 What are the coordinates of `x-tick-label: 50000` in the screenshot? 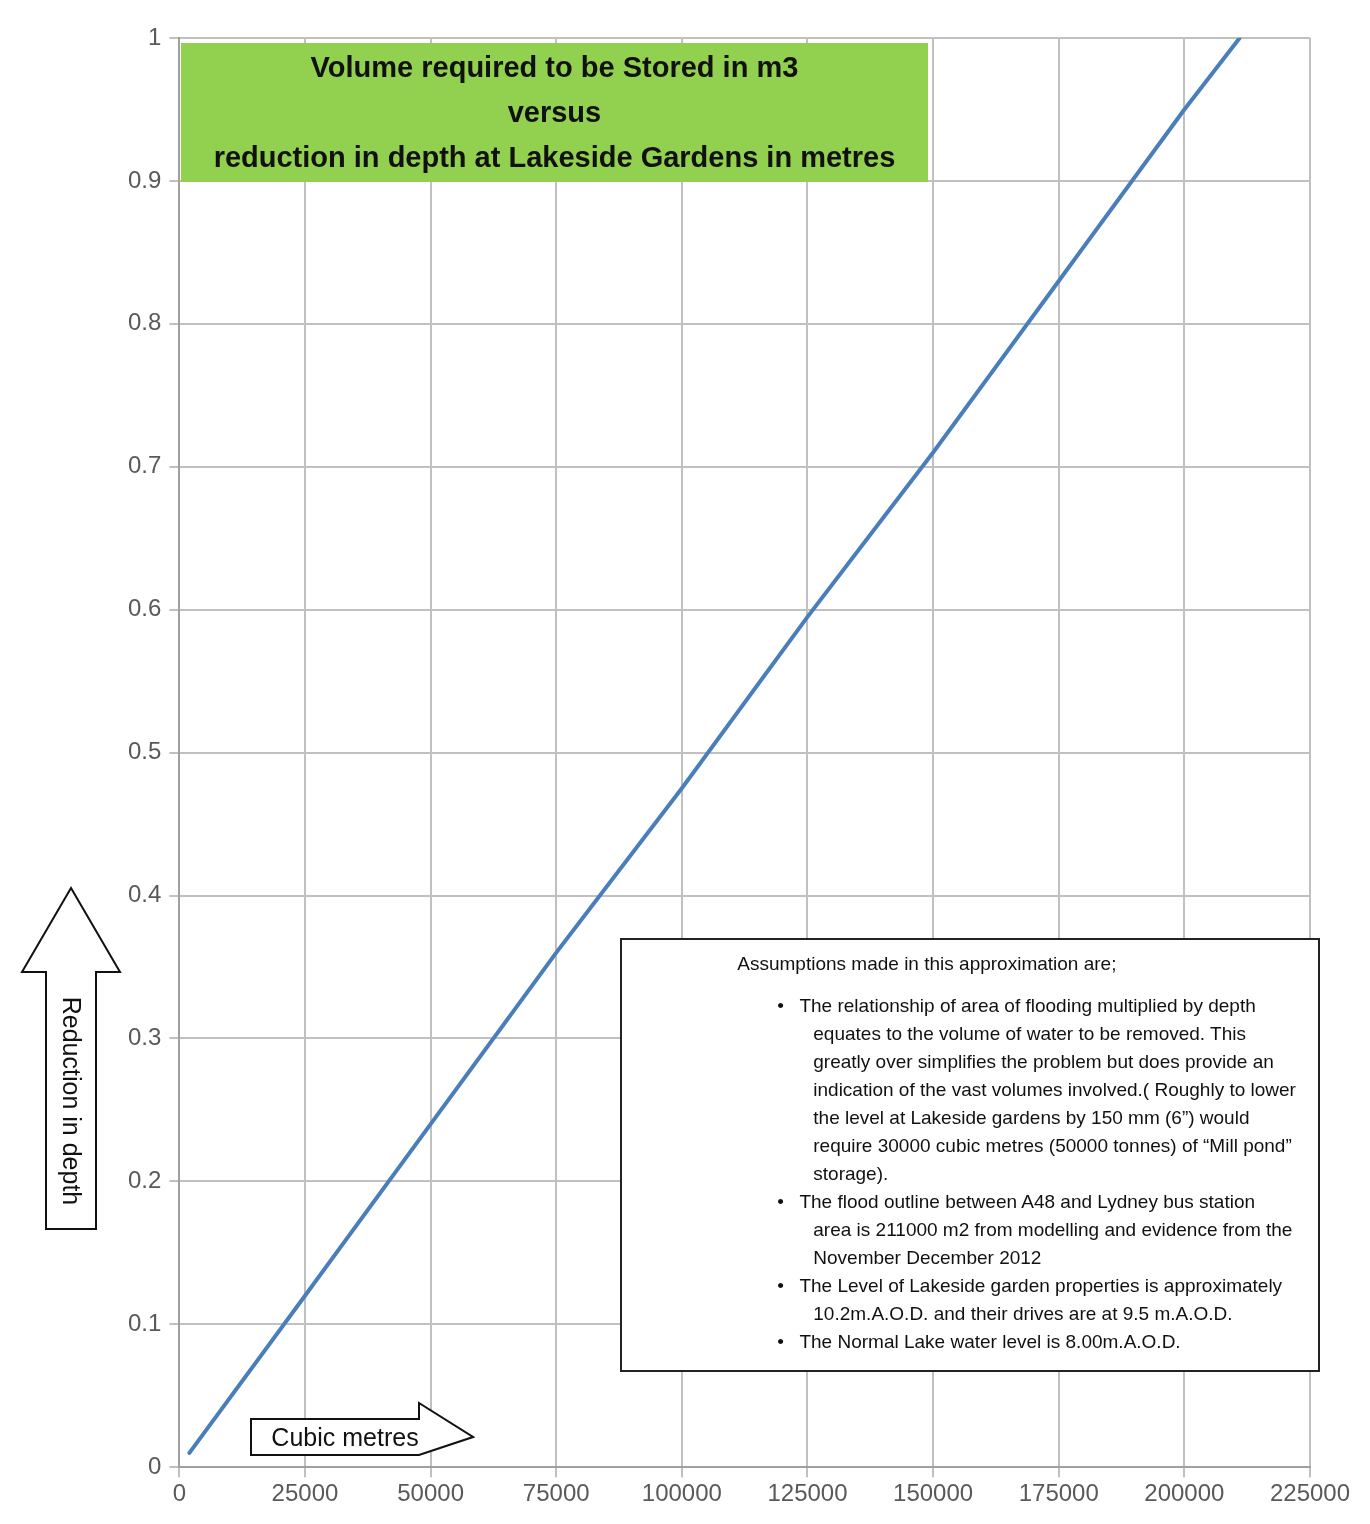 It's located at (430, 1493).